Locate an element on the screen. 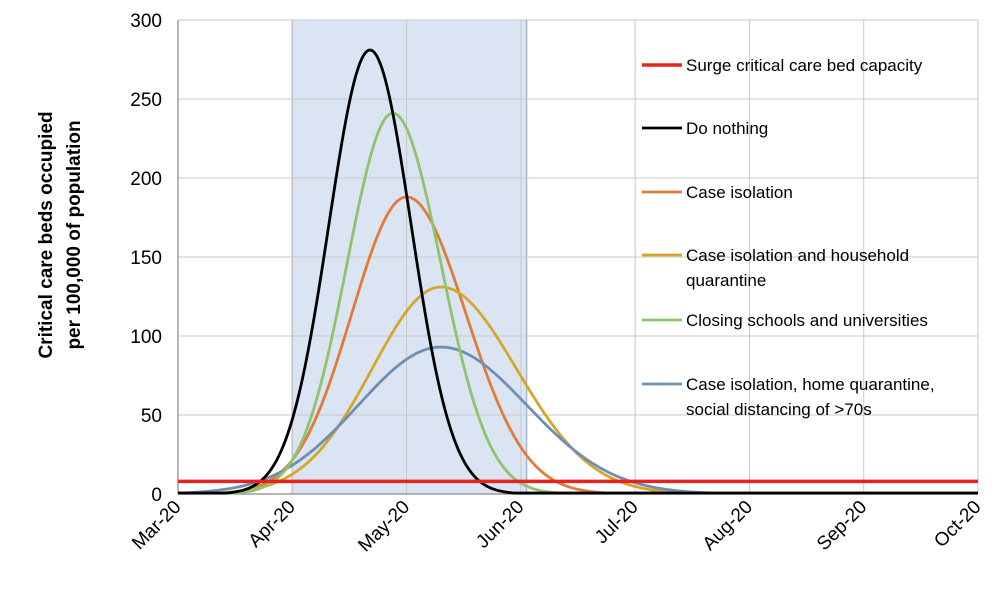 This screenshot has height=609, width=1000. y-axis-title-line: per 100,000 of population is located at coordinates (74, 234).